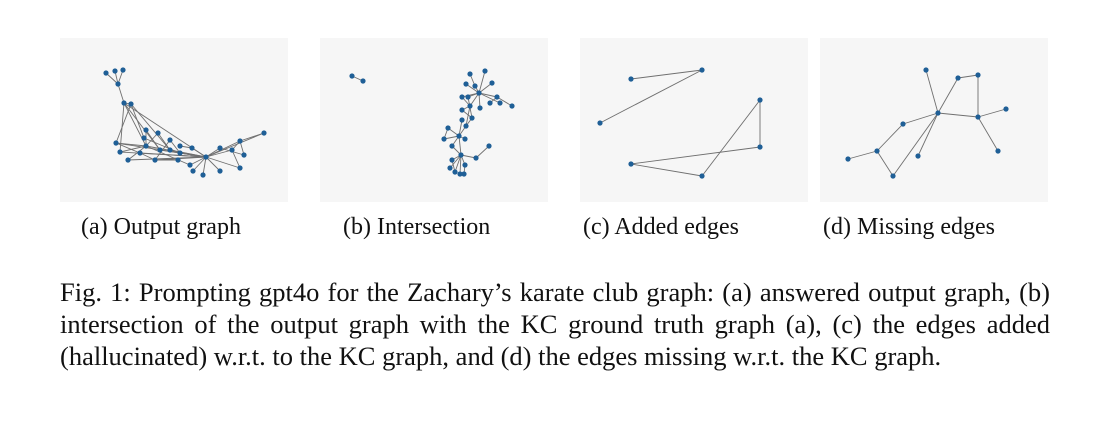  I want to click on graph-b-edges, so click(432, 122).